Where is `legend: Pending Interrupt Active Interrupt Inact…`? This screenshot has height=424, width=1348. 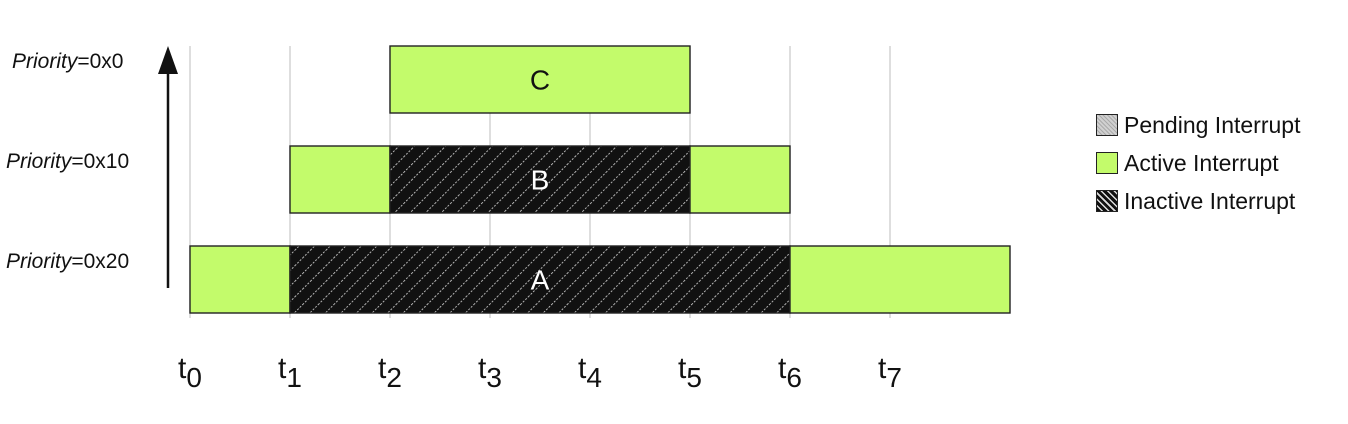 legend: Pending Interrupt Active Interrupt Inact… is located at coordinates (1198, 163).